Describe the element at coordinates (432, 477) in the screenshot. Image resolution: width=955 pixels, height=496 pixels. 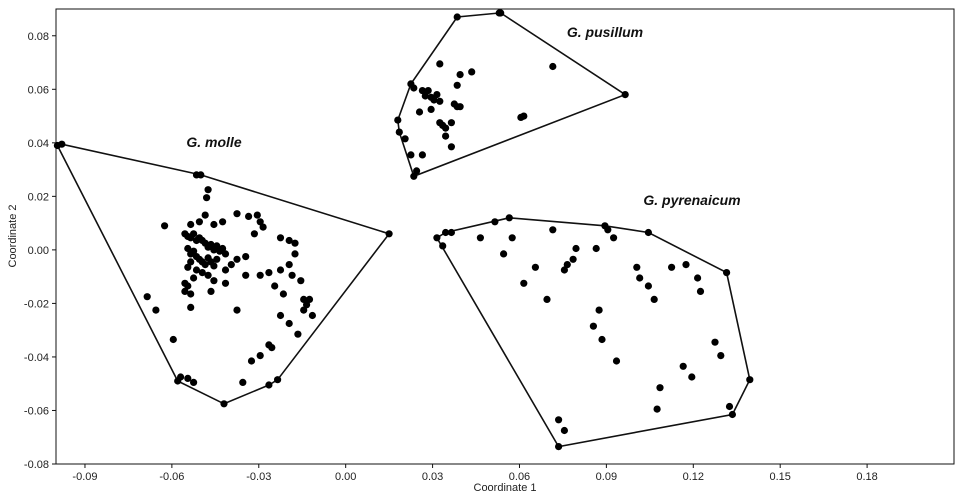
I see `x-tick-label: 0.03` at that location.